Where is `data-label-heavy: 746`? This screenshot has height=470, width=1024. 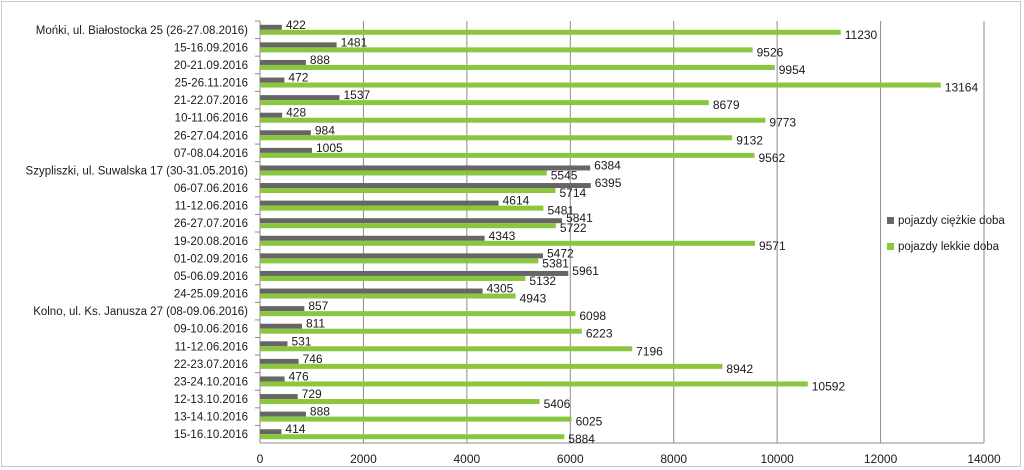
data-label-heavy: 746 is located at coordinates (313, 359).